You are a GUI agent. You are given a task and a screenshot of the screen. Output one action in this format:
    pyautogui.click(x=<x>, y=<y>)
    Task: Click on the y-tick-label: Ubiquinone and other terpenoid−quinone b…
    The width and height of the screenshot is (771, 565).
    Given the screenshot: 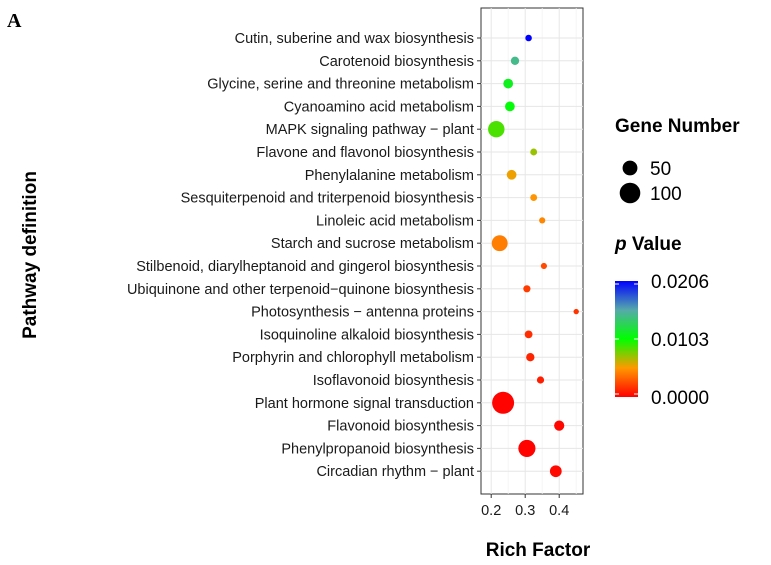 What is the action you would take?
    pyautogui.click(x=300, y=290)
    